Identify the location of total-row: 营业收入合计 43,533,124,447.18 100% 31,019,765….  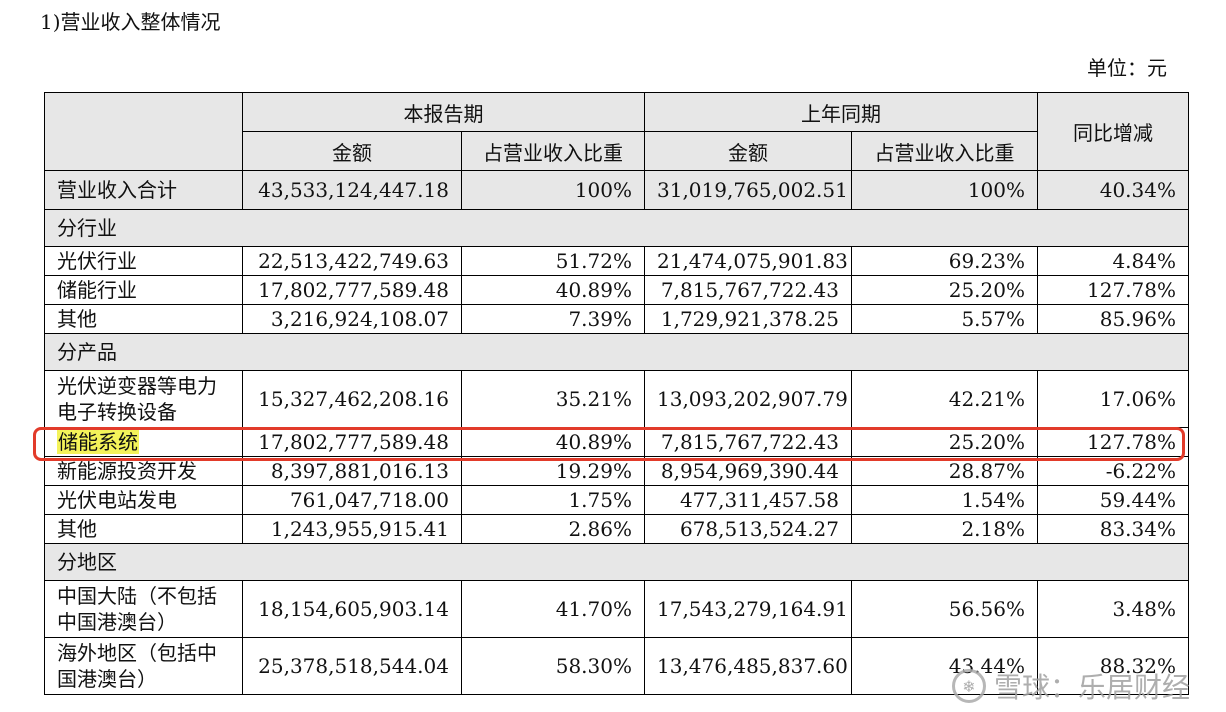
(616, 190).